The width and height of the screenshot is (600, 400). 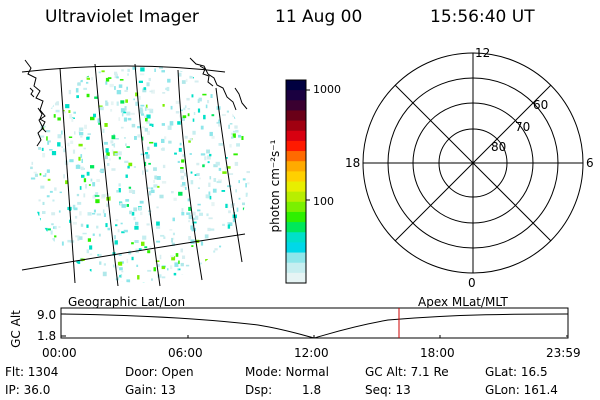 I want to click on mlat-label-70: 70, so click(x=522, y=127).